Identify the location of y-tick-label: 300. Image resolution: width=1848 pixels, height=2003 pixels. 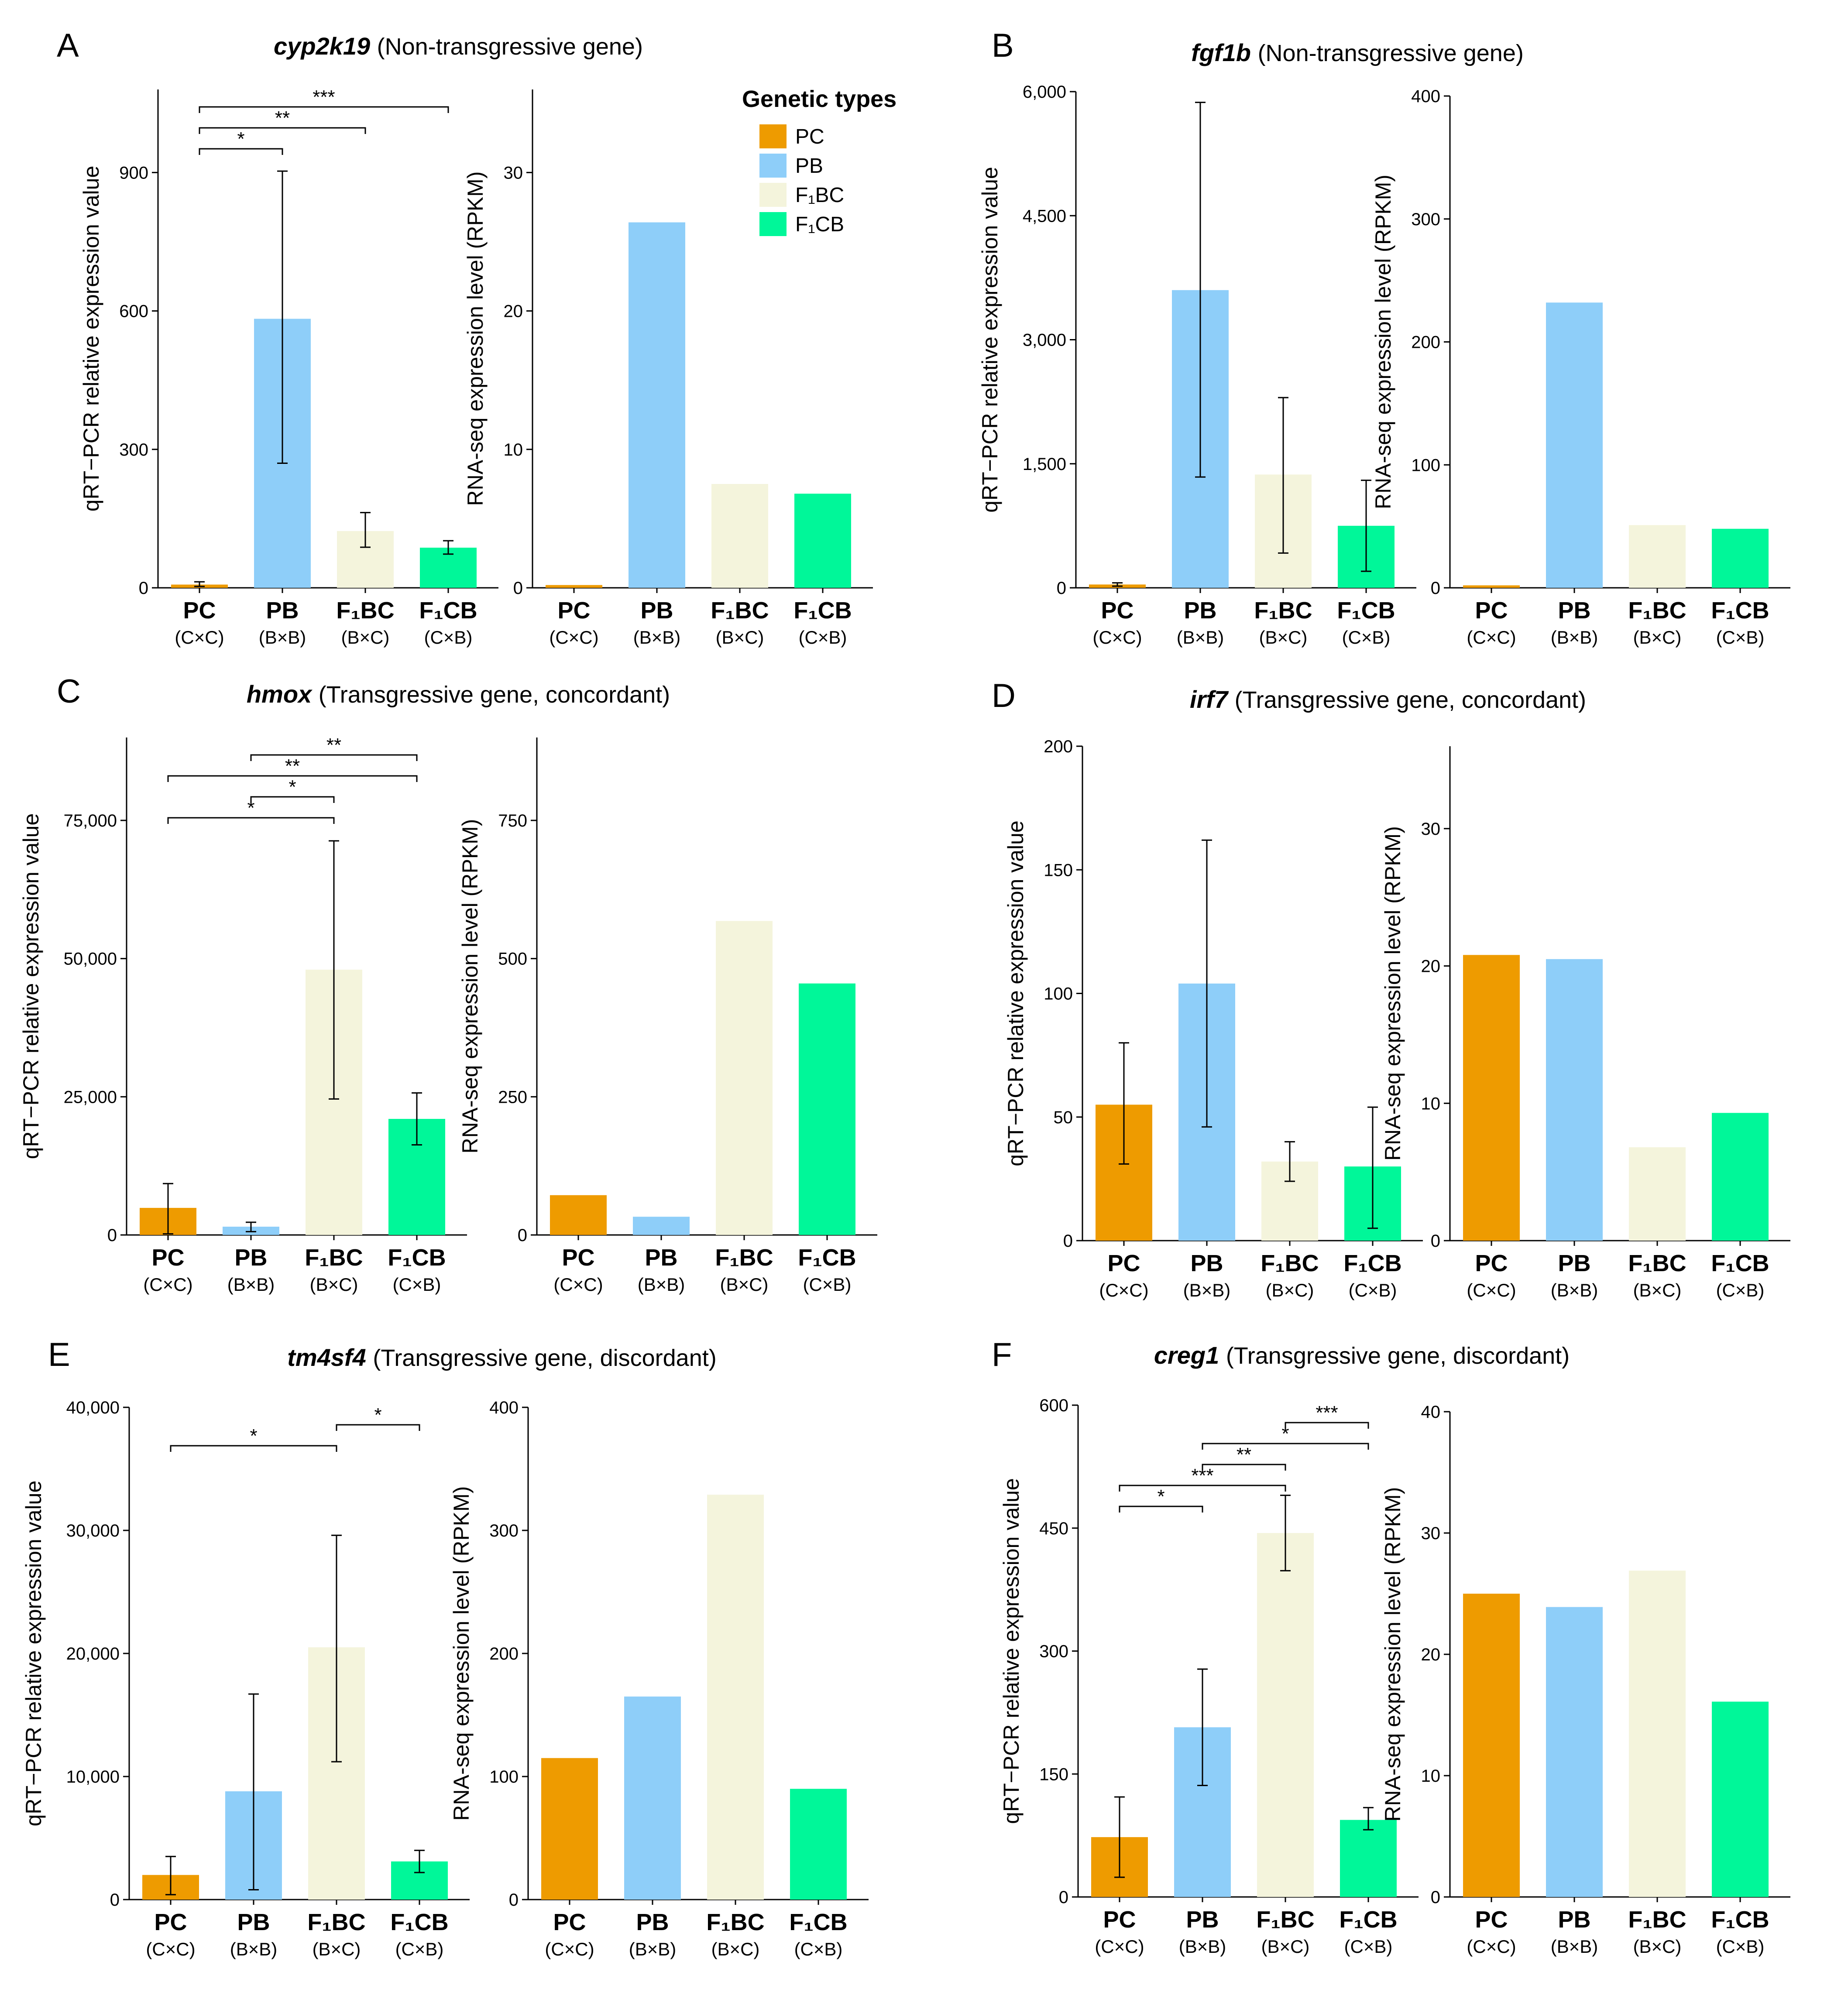
(504, 1530).